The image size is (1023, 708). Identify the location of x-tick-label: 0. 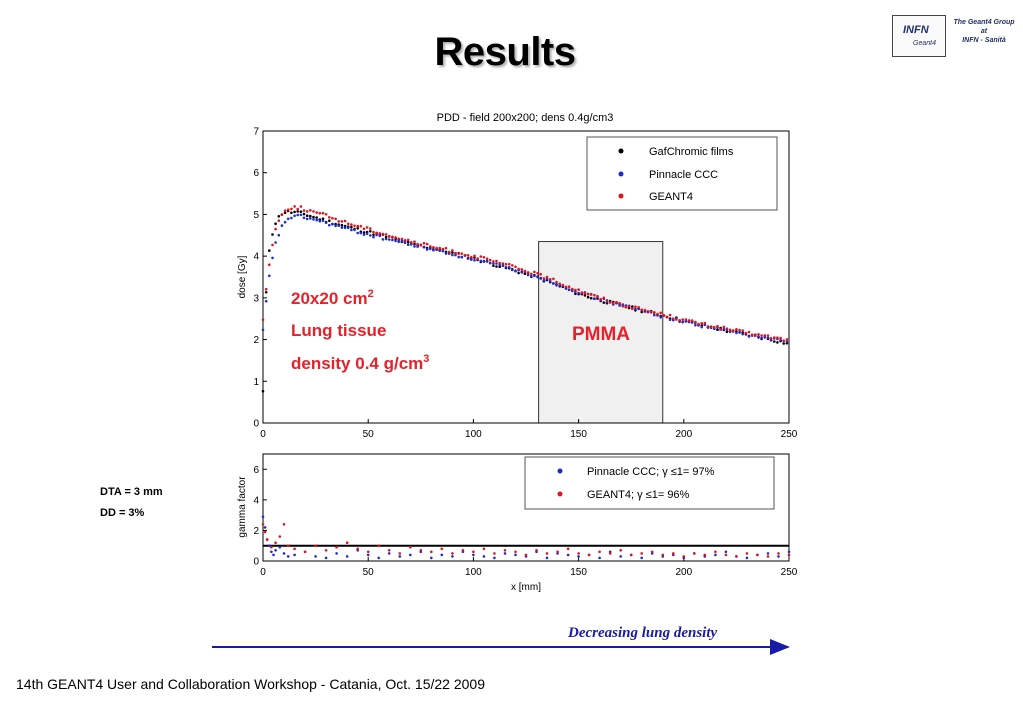
(263, 572).